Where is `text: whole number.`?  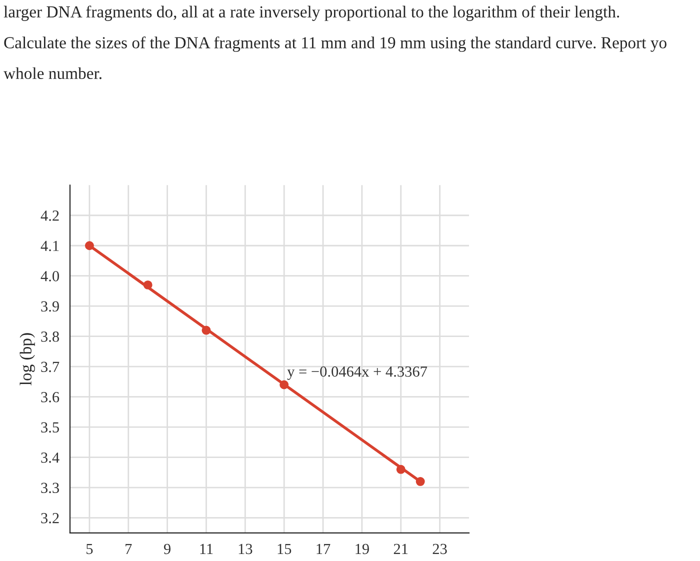 text: whole number. is located at coordinates (53, 73).